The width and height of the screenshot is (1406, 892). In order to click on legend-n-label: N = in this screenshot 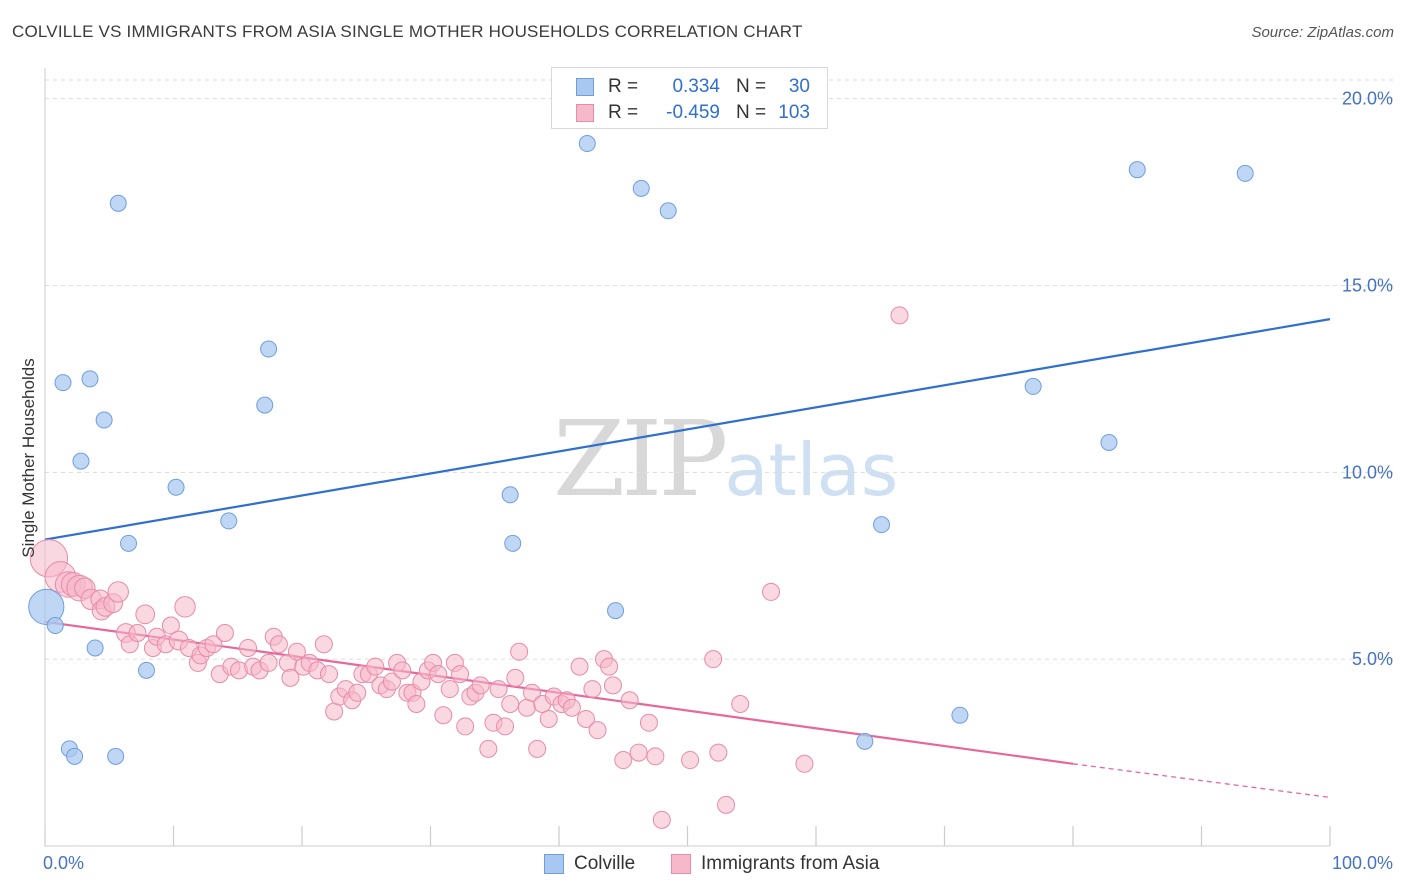, I will do `click(751, 86)`.